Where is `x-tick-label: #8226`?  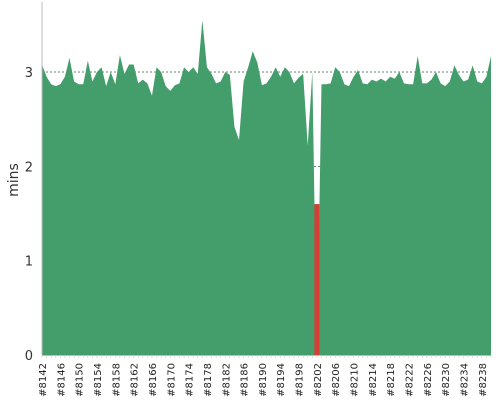
x-tick-label: #8226 is located at coordinates (428, 380).